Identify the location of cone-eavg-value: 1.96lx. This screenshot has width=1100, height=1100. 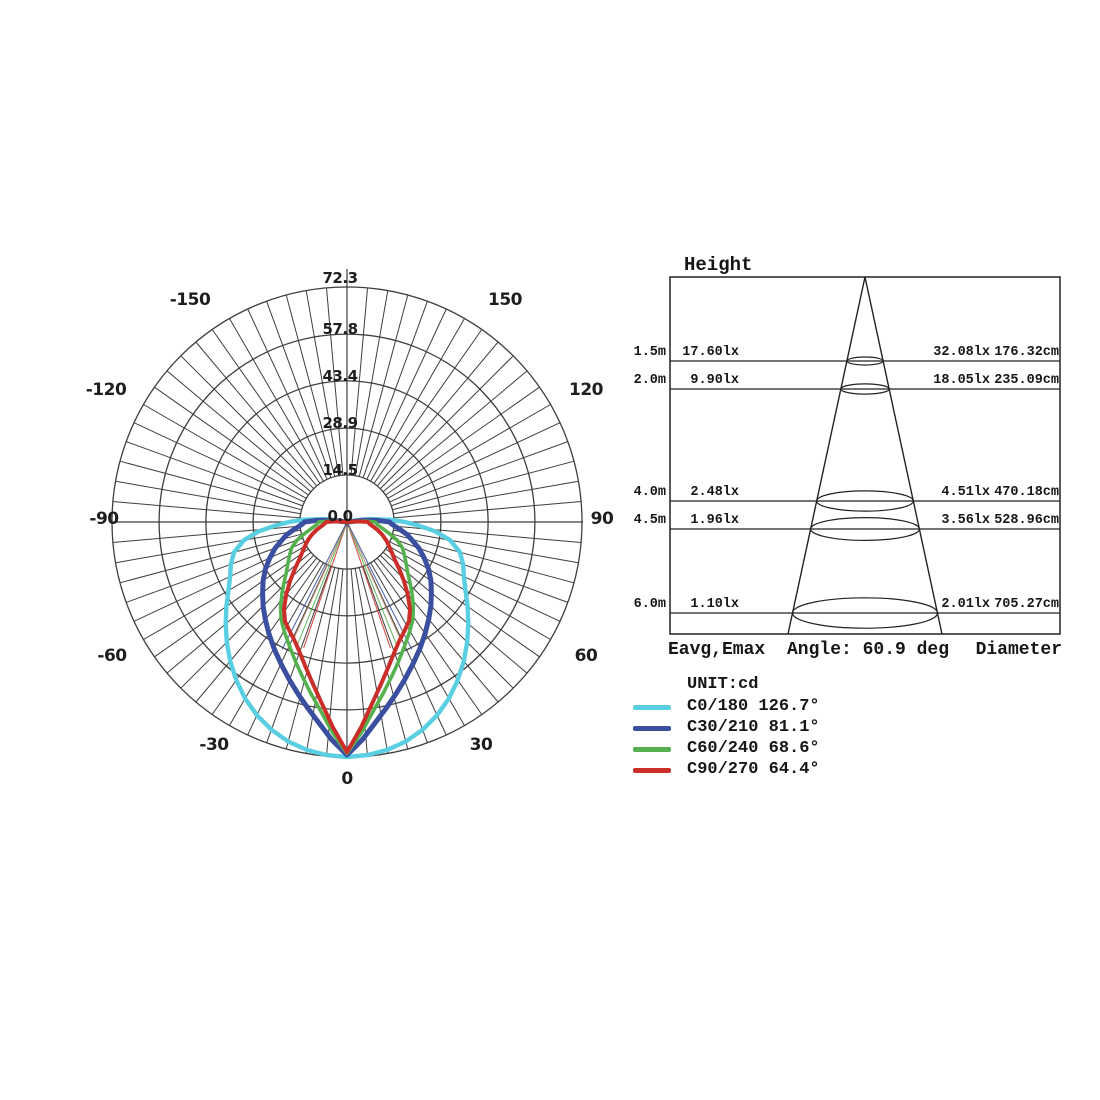
(714, 520).